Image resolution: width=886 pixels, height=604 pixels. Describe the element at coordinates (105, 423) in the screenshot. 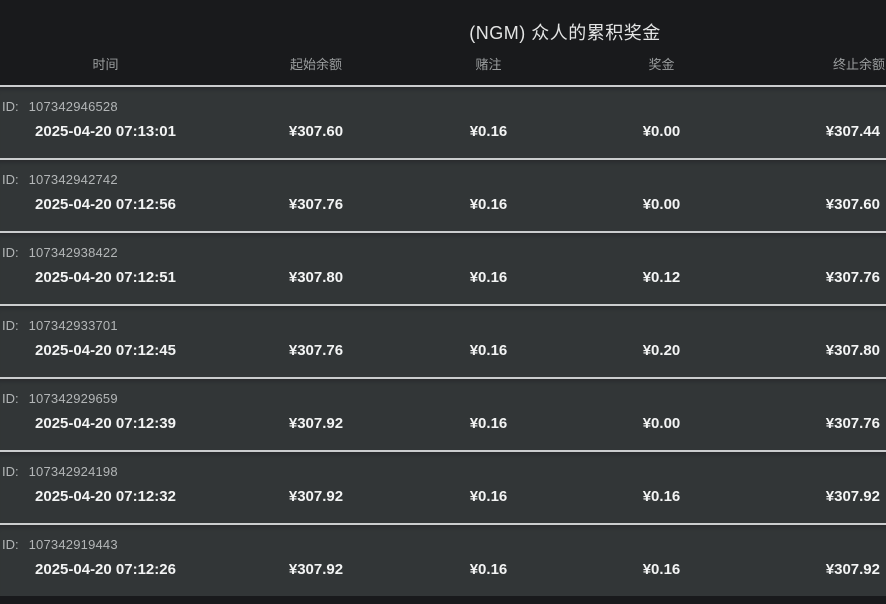

I see `row-time: 2025-04-20 07:12:39` at that location.